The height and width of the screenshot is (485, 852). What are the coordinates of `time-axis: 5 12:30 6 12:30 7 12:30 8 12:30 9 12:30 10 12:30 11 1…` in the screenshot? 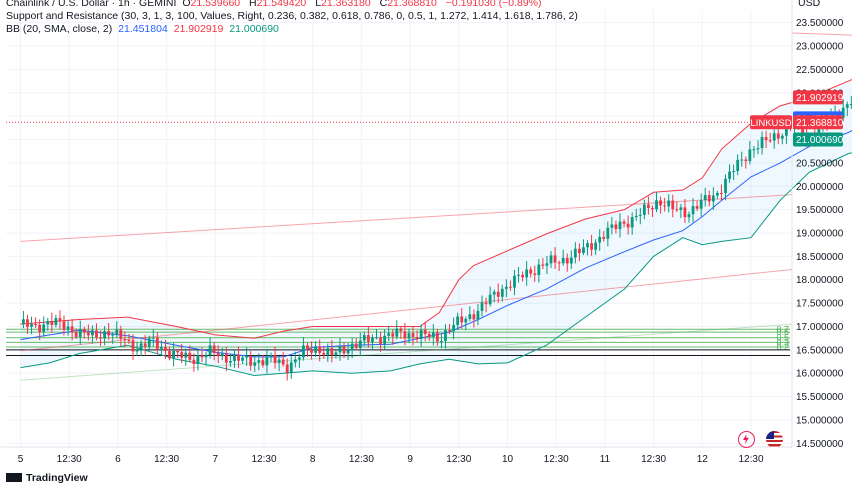 It's located at (396, 455).